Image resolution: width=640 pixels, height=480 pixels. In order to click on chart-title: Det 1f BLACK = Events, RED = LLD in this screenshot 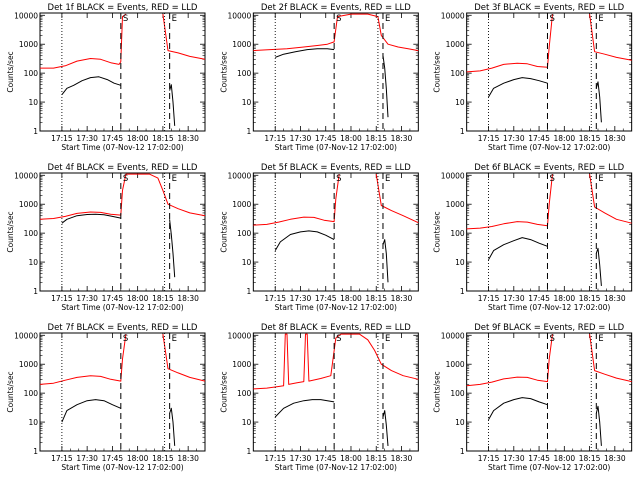, I will do `click(123, 8)`.